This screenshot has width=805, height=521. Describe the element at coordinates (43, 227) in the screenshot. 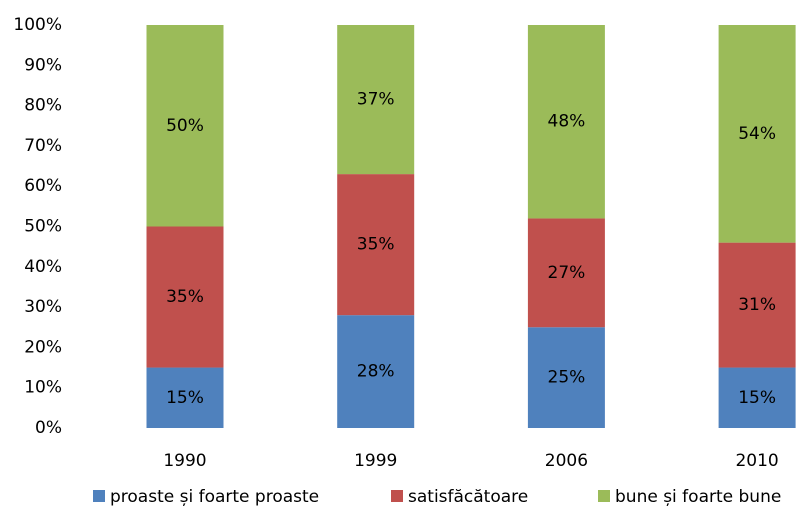

I see `y-tick-label: 50%` at that location.